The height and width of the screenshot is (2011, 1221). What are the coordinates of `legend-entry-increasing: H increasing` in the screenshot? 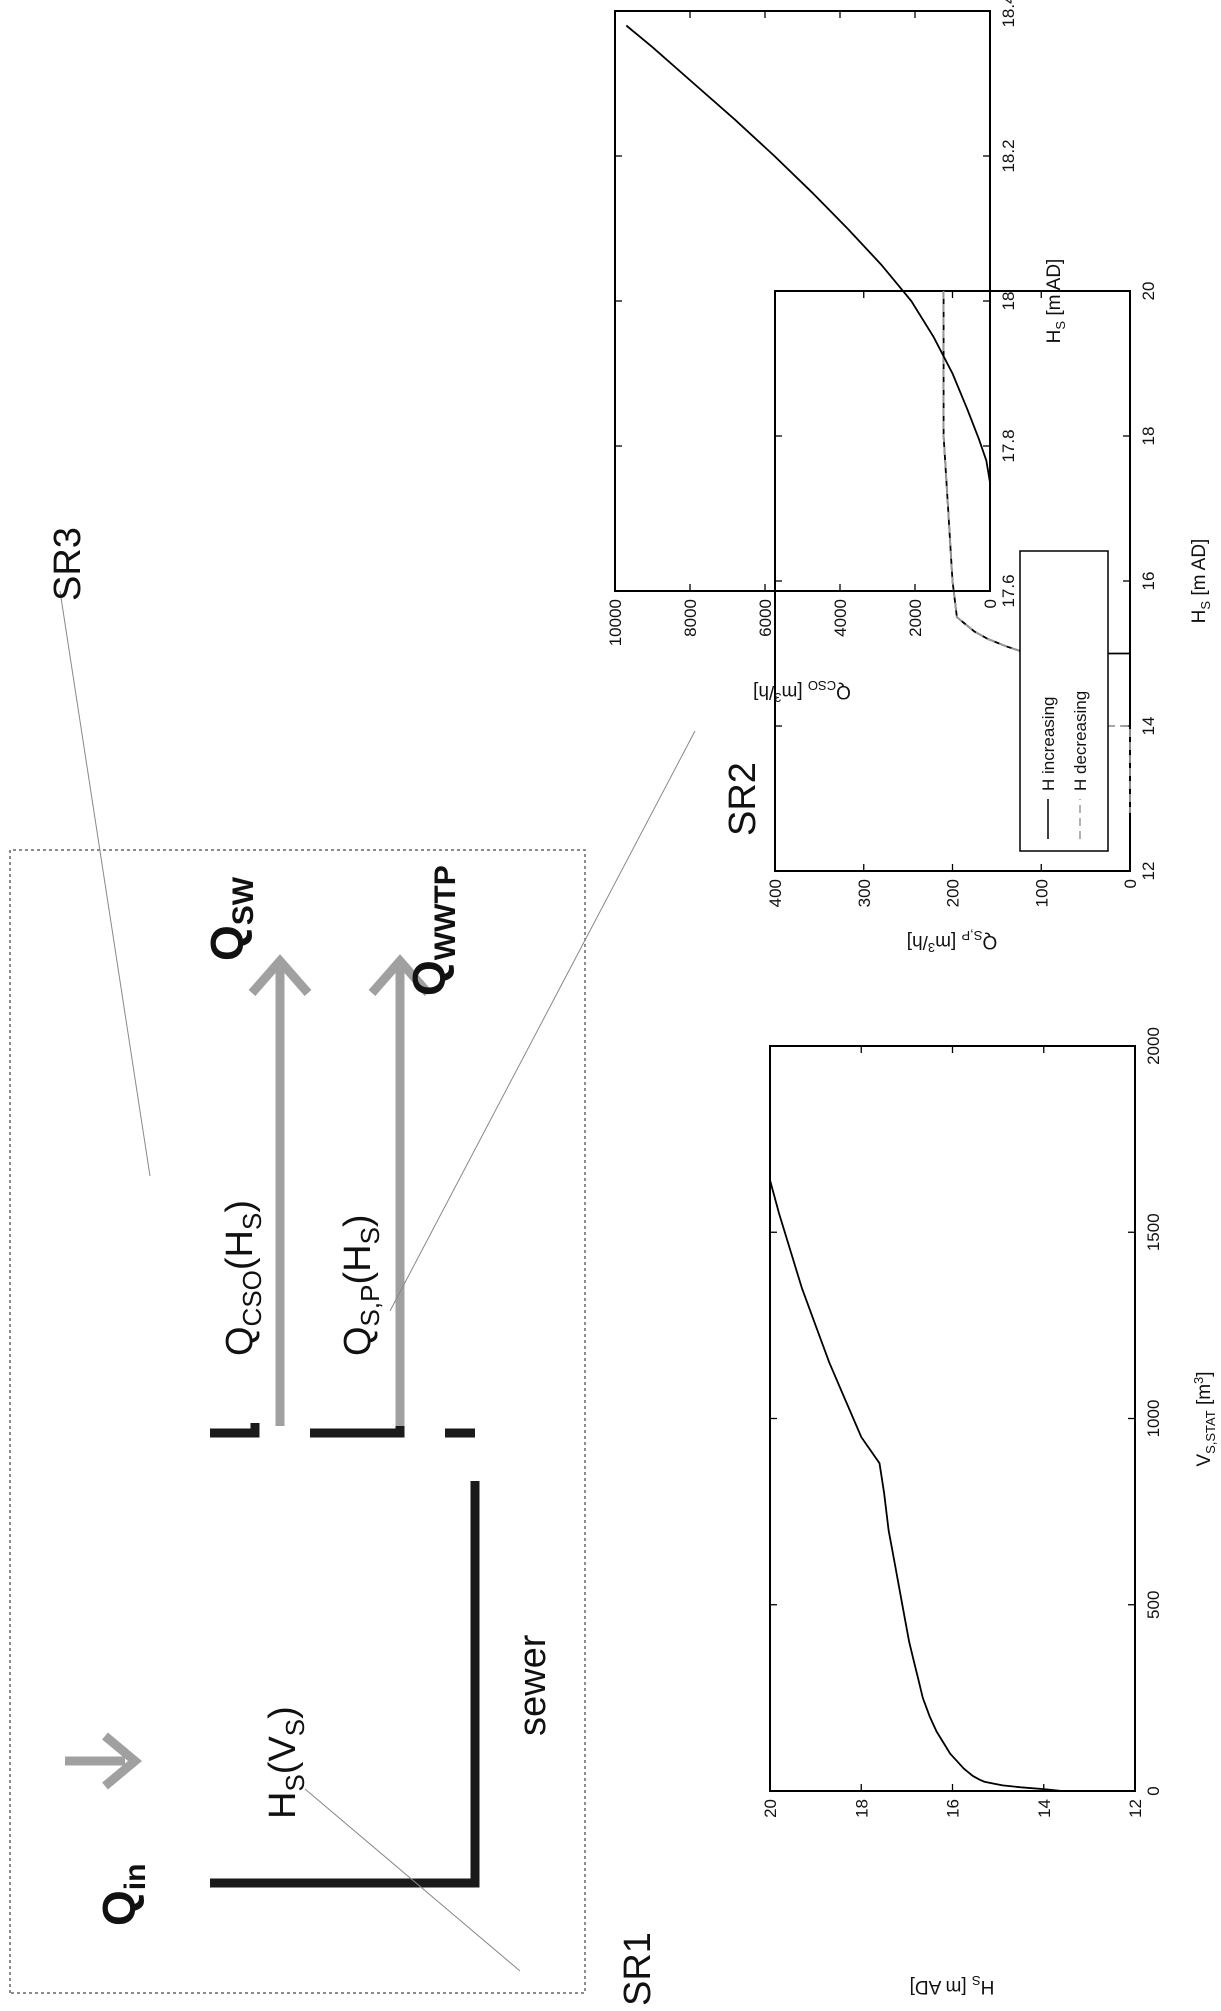 It's located at (1048, 744).